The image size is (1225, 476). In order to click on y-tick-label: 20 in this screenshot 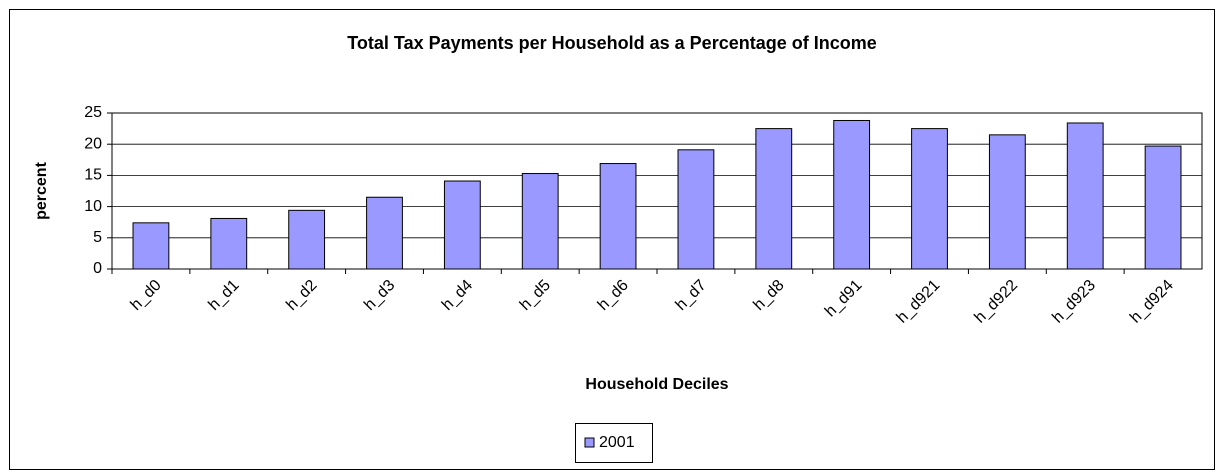, I will do `click(93, 143)`.